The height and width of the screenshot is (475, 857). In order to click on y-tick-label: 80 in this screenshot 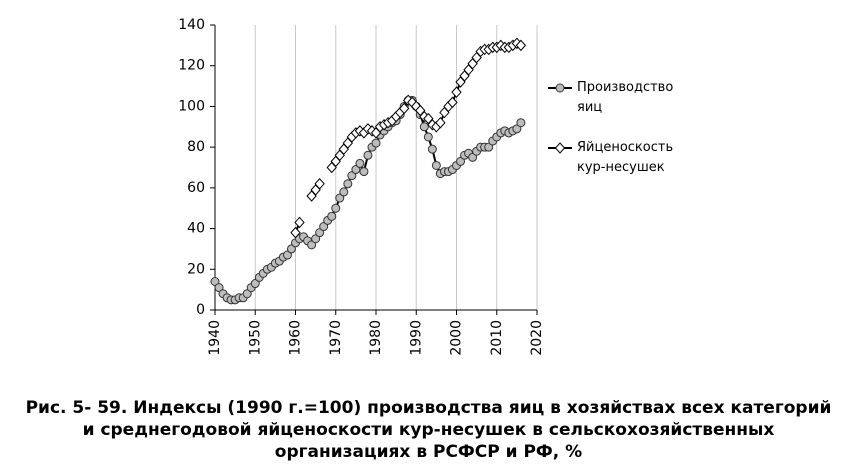, I will do `click(196, 147)`.